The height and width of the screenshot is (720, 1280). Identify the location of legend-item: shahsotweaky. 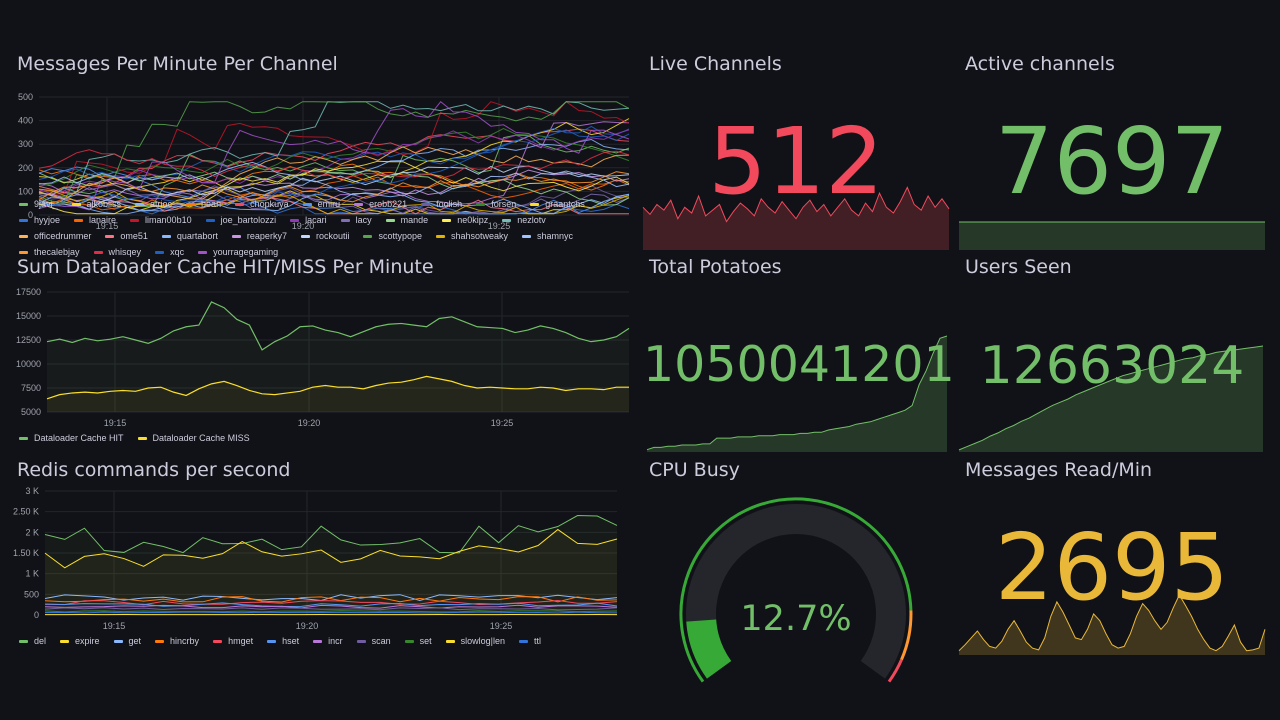
(472, 236).